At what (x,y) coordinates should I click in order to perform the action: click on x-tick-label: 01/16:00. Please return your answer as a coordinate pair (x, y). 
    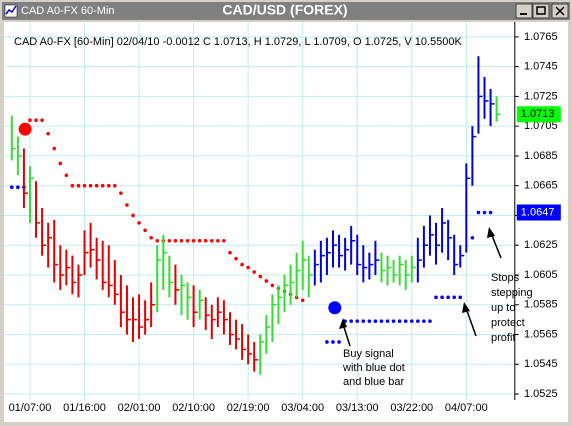
    Looking at the image, I should click on (84, 408).